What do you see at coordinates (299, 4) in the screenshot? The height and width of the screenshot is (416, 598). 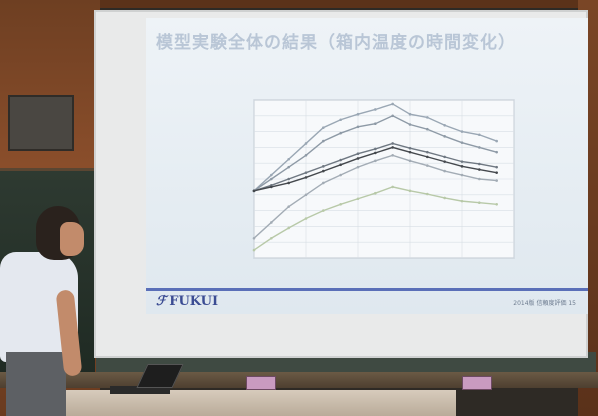 I see `wall-top` at bounding box center [299, 4].